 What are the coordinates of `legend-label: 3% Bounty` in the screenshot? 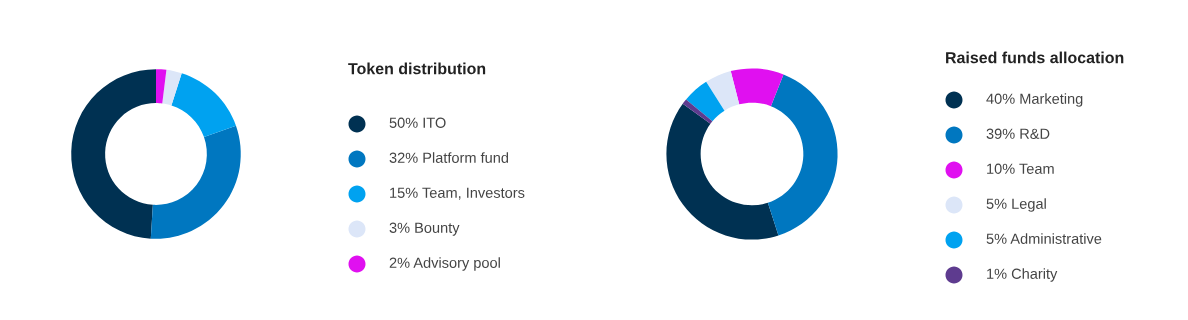 It's located at (424, 229).